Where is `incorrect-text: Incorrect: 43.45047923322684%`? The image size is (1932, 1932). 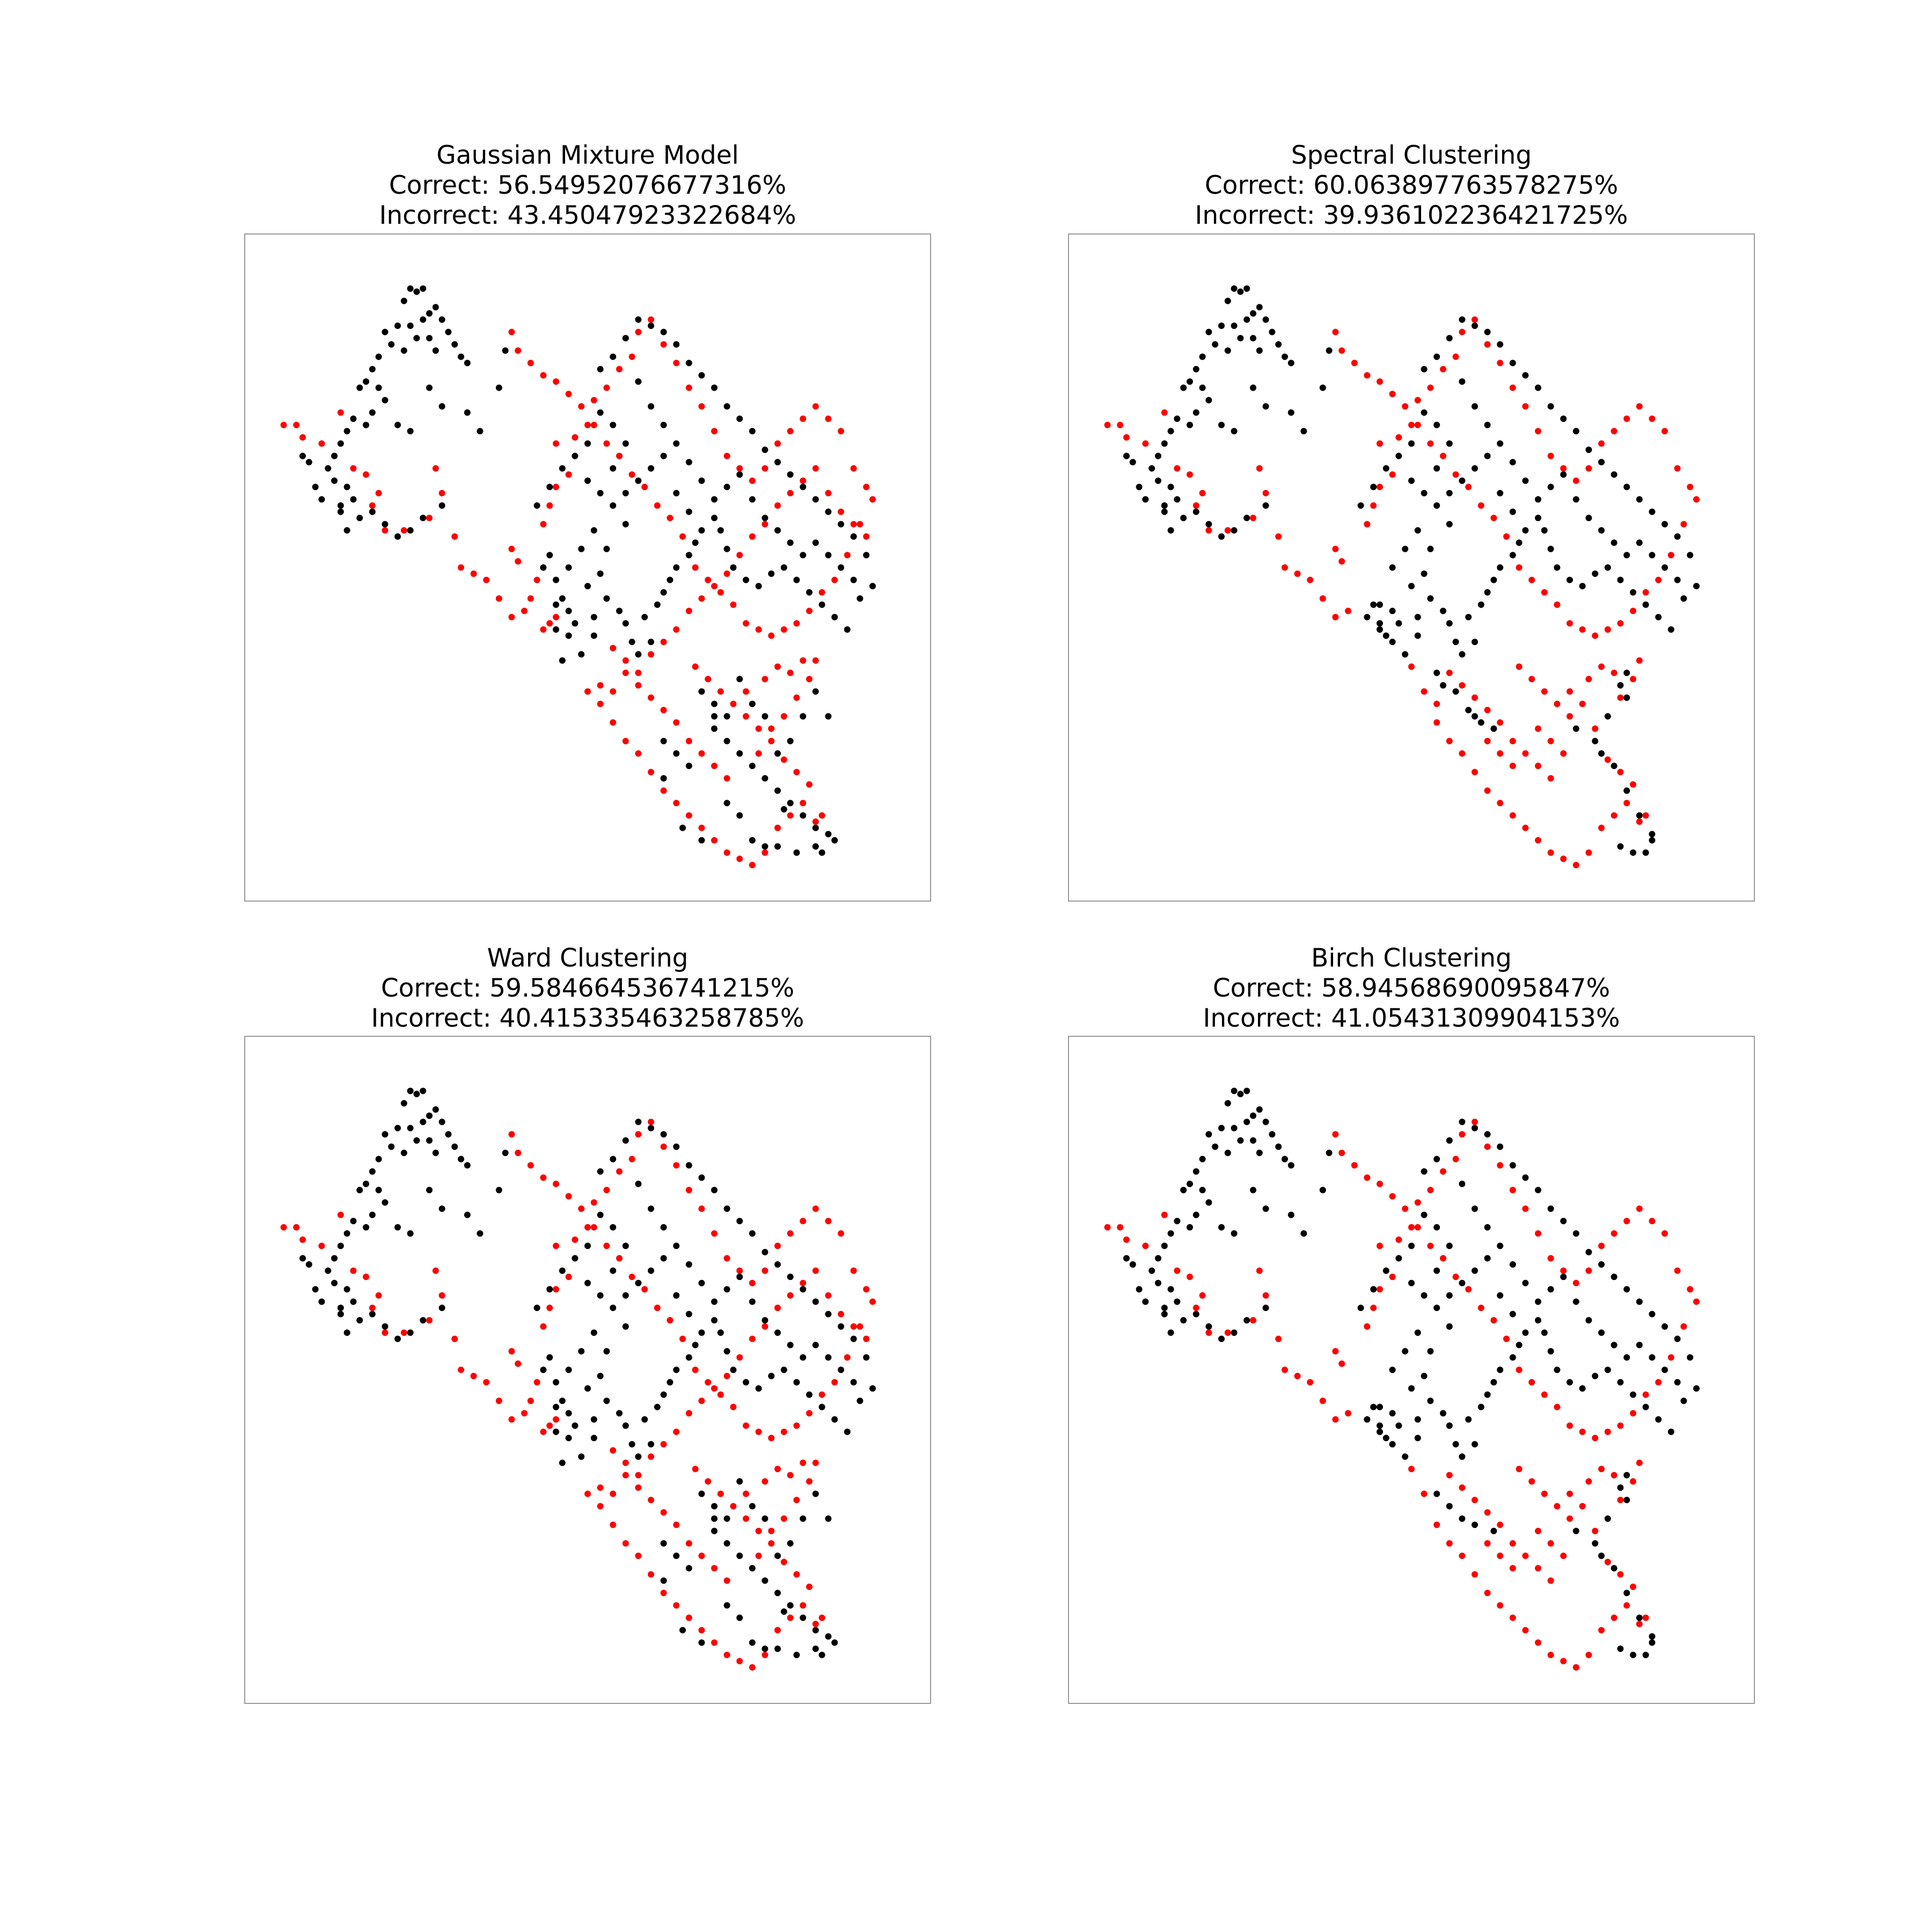 incorrect-text: Incorrect: 43.45047923322684% is located at coordinates (587, 215).